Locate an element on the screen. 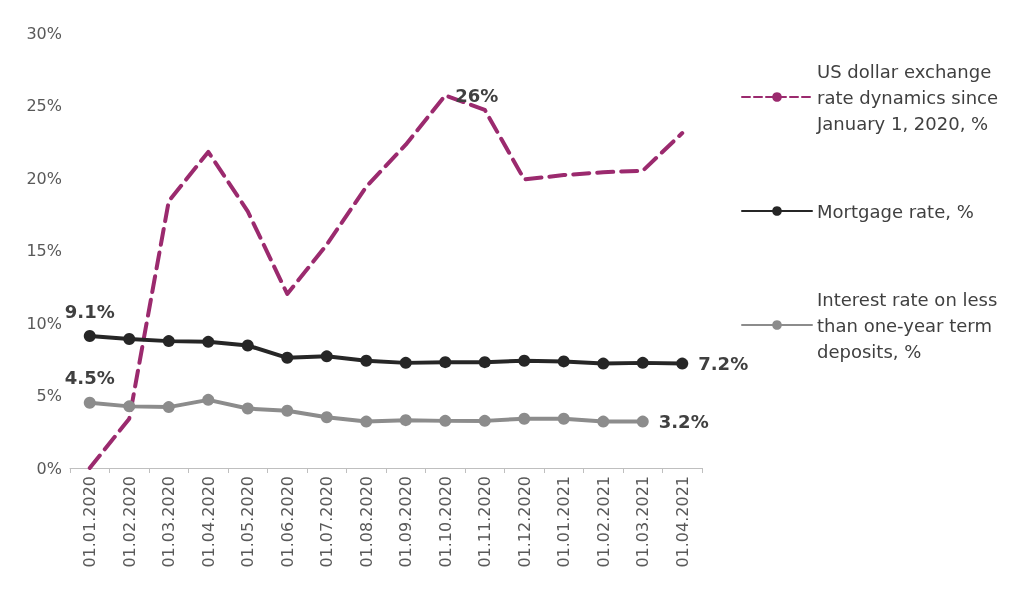  data-label: 26% is located at coordinates (477, 95).